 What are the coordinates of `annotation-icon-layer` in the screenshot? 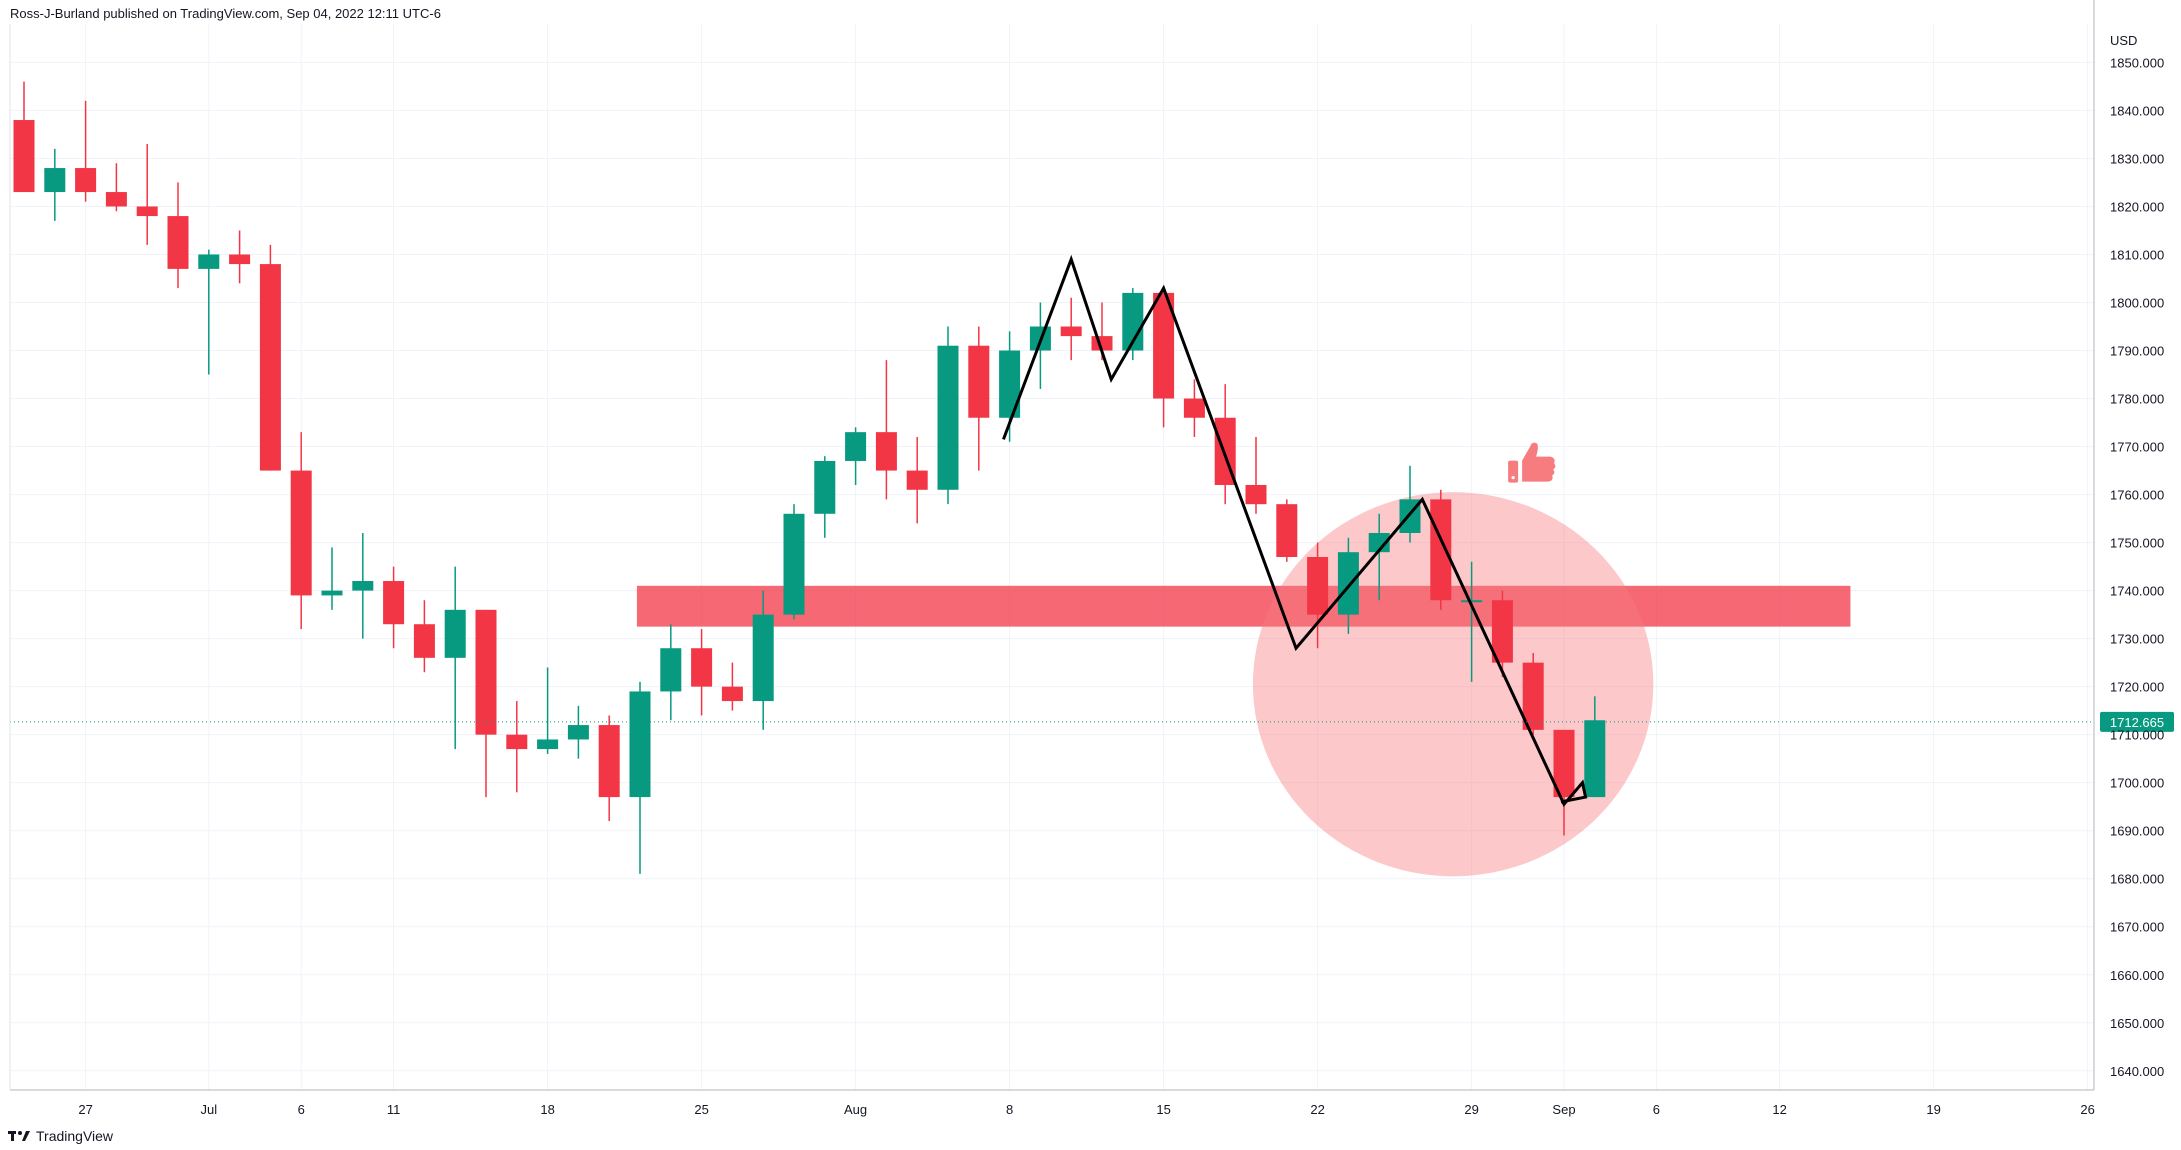 It's located at (1532, 462).